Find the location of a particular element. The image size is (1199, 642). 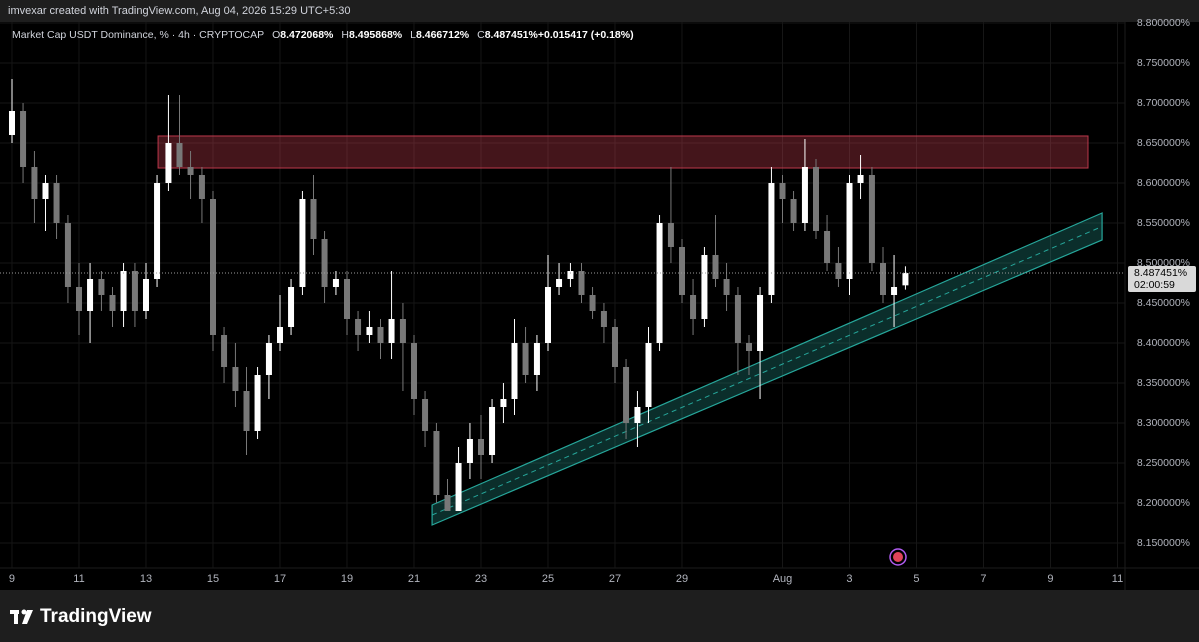

y-tick-label: 8.450000% is located at coordinates (1163, 303).